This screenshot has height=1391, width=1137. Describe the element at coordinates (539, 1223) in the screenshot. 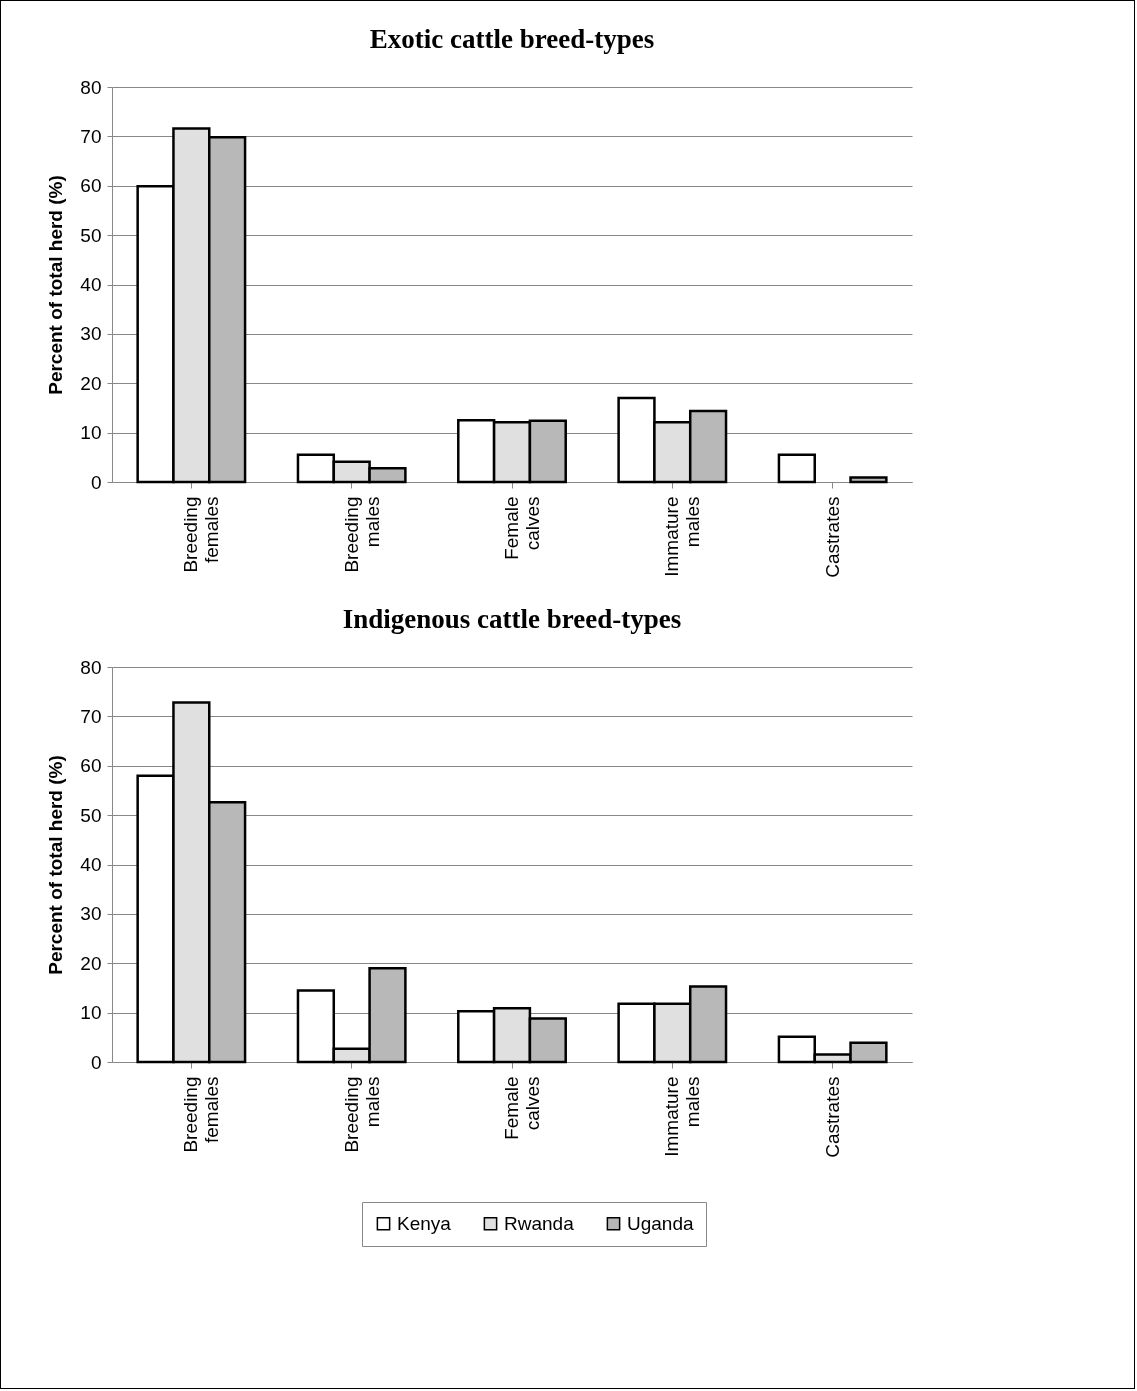

I see `legend-label: Rwanda` at that location.